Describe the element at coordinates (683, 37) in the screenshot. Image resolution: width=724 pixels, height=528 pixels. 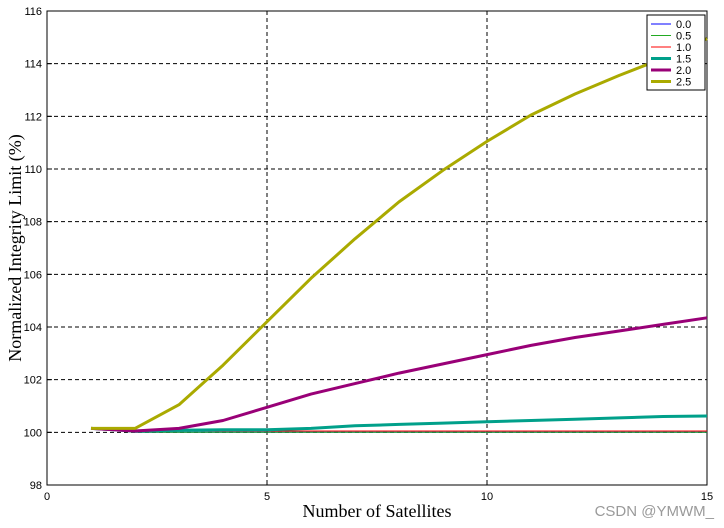
I see `legend-label: 0.5` at that location.